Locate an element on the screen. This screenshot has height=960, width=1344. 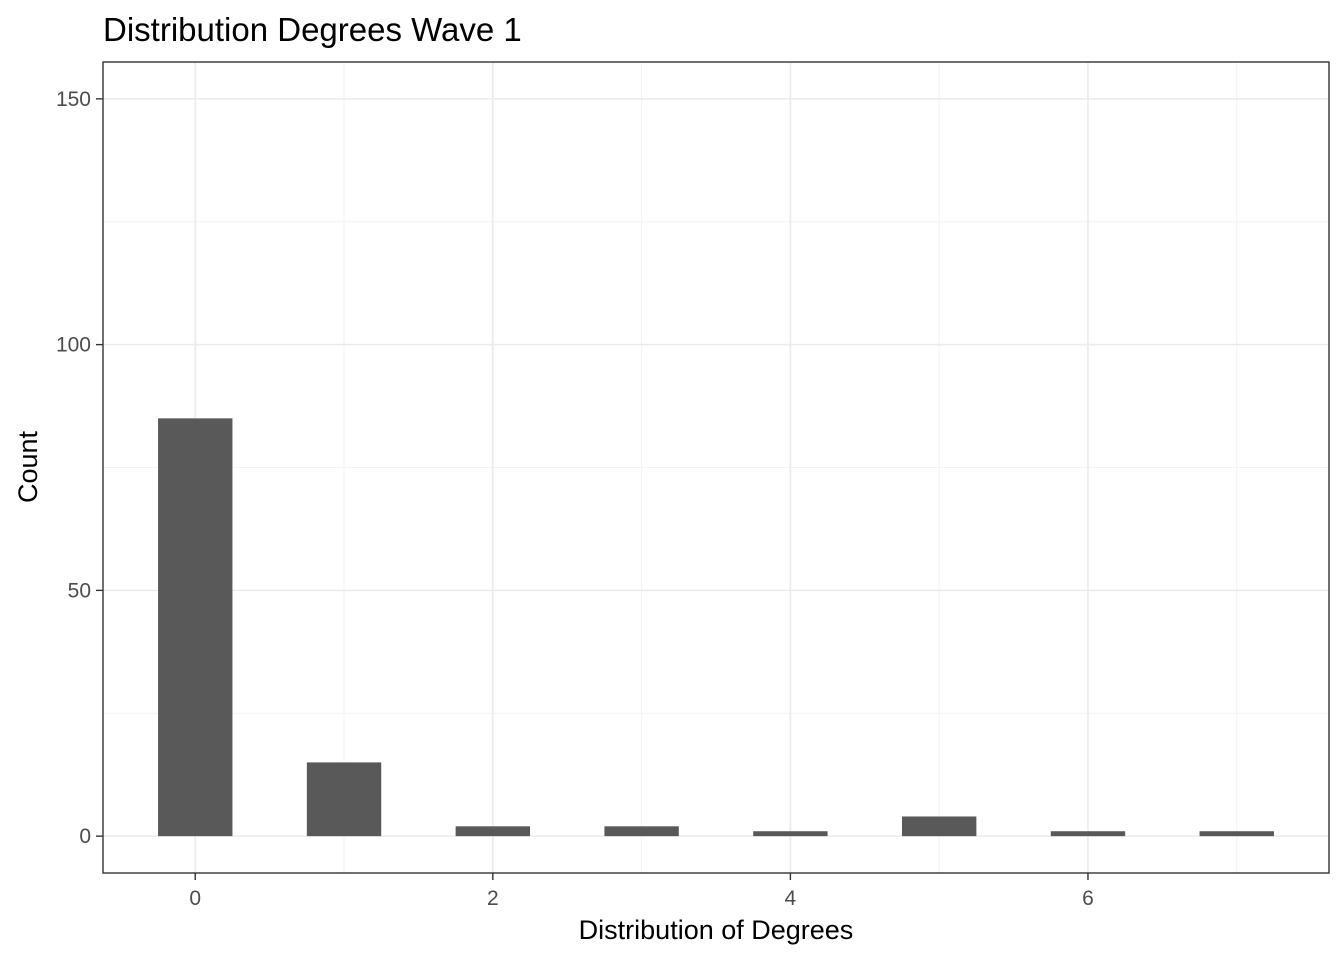
x-tick-label: 2 is located at coordinates (493, 898).